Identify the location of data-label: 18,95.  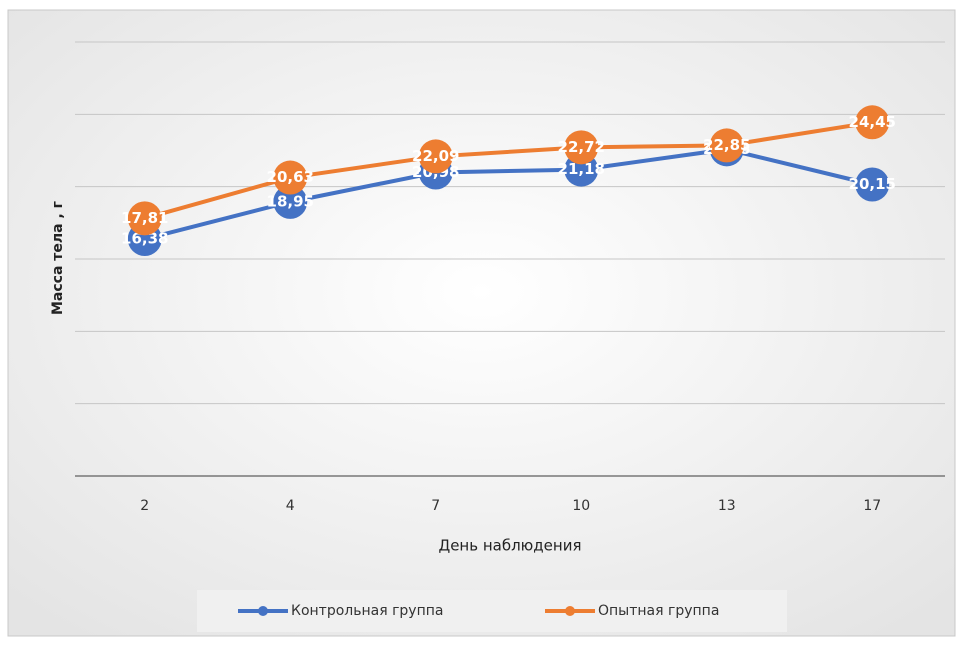
(290, 201).